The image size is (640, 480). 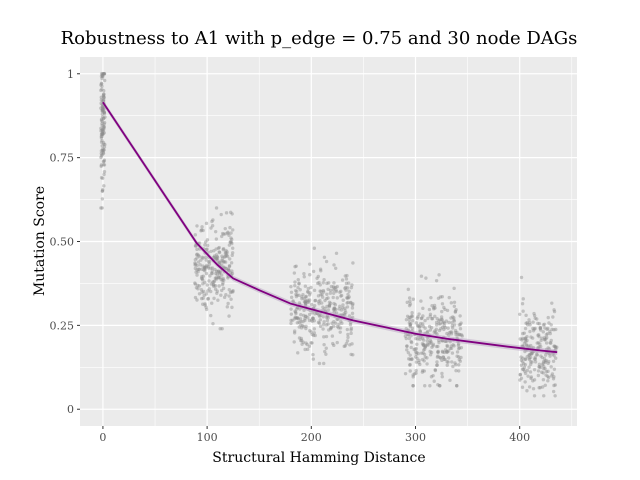 I want to click on y-tick-label: 0.75, so click(x=62, y=158).